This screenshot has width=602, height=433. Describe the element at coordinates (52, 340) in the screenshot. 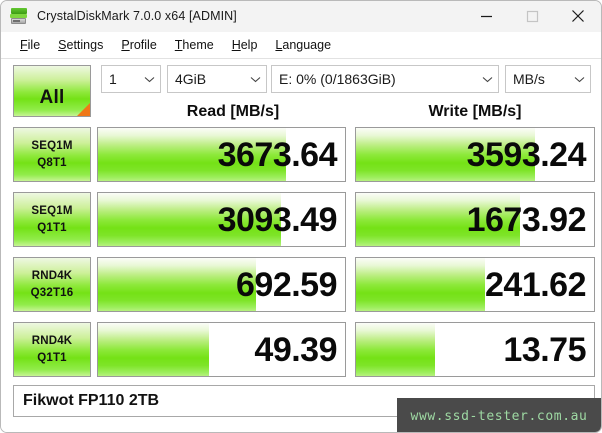

I see `test-name-3: RND4K` at that location.